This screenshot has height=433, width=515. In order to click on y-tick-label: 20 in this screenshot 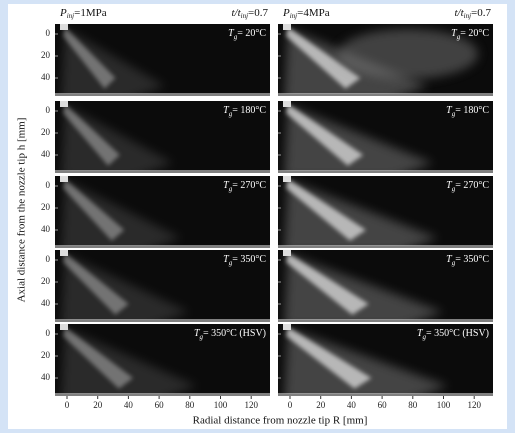, I will do `click(46, 281)`.